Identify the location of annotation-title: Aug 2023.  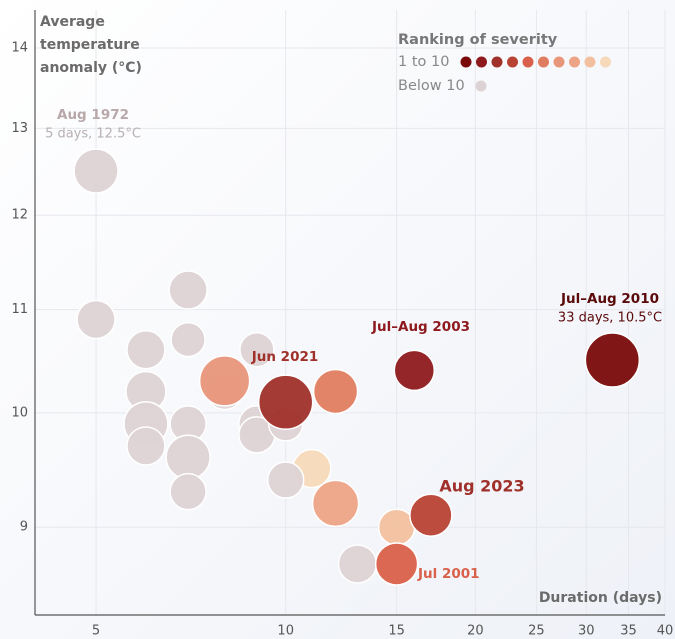
(481, 486).